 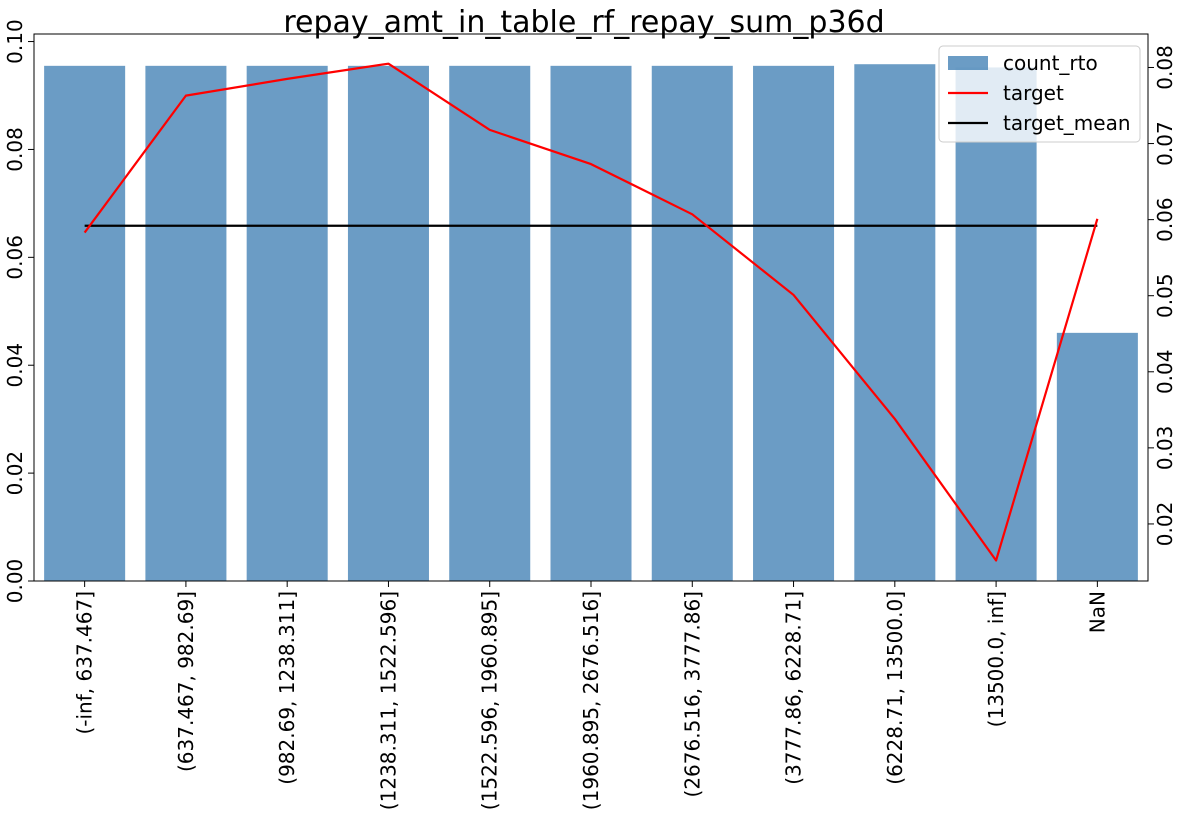 I want to click on chart-title: repay_amt_in_table_rf_repay_sum_p36d, so click(x=583, y=22).